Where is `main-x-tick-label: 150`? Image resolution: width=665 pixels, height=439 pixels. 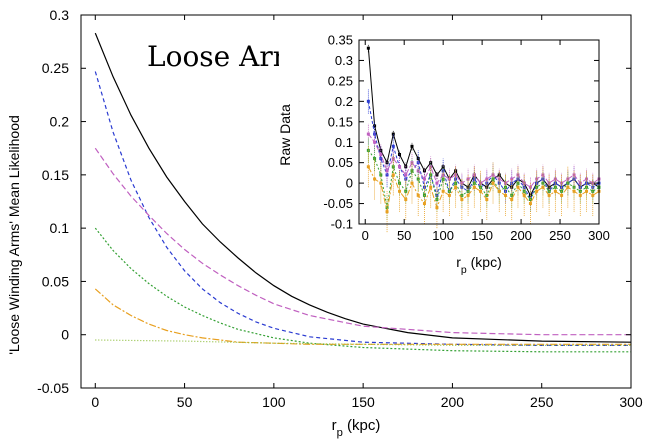
main-x-tick-label: 150 is located at coordinates (363, 402).